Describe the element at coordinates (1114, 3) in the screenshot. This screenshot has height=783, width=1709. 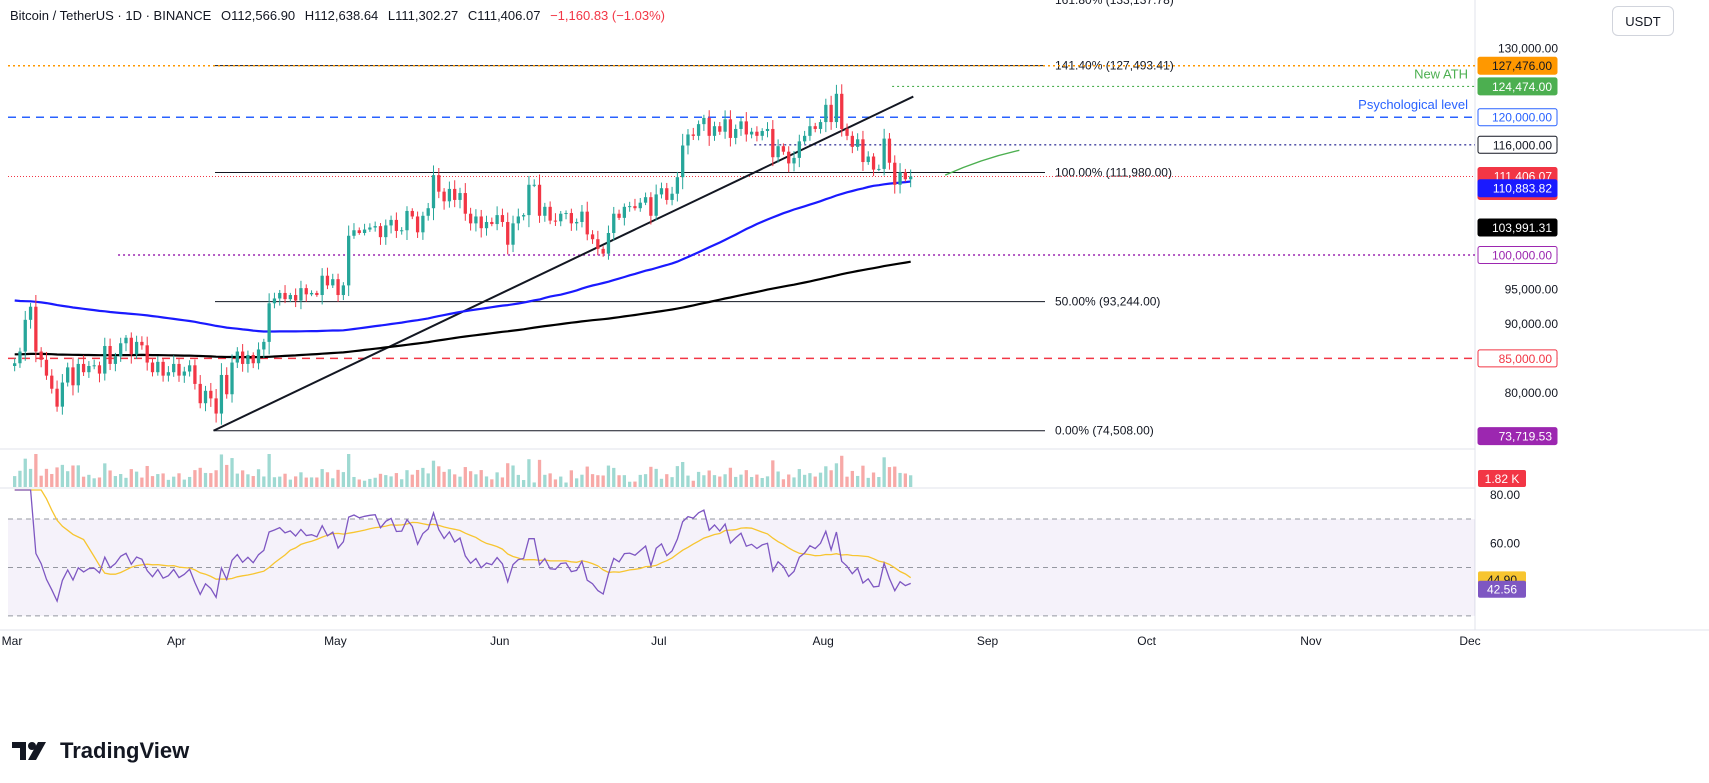
I see `fib-level-label: 161.80% (133,137.78)` at that location.